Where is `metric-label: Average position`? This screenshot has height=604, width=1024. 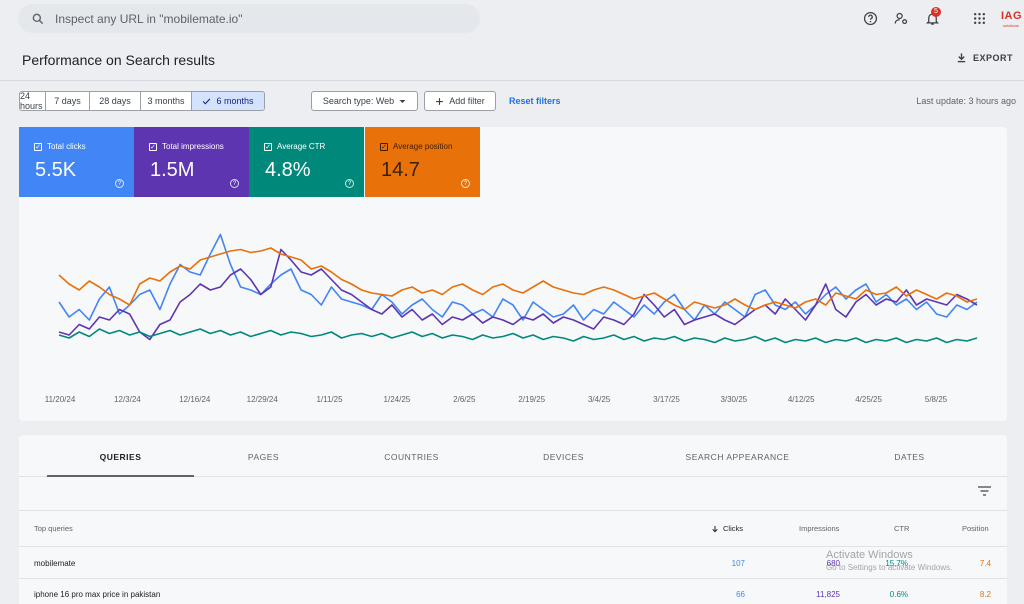 metric-label: Average position is located at coordinates (423, 146).